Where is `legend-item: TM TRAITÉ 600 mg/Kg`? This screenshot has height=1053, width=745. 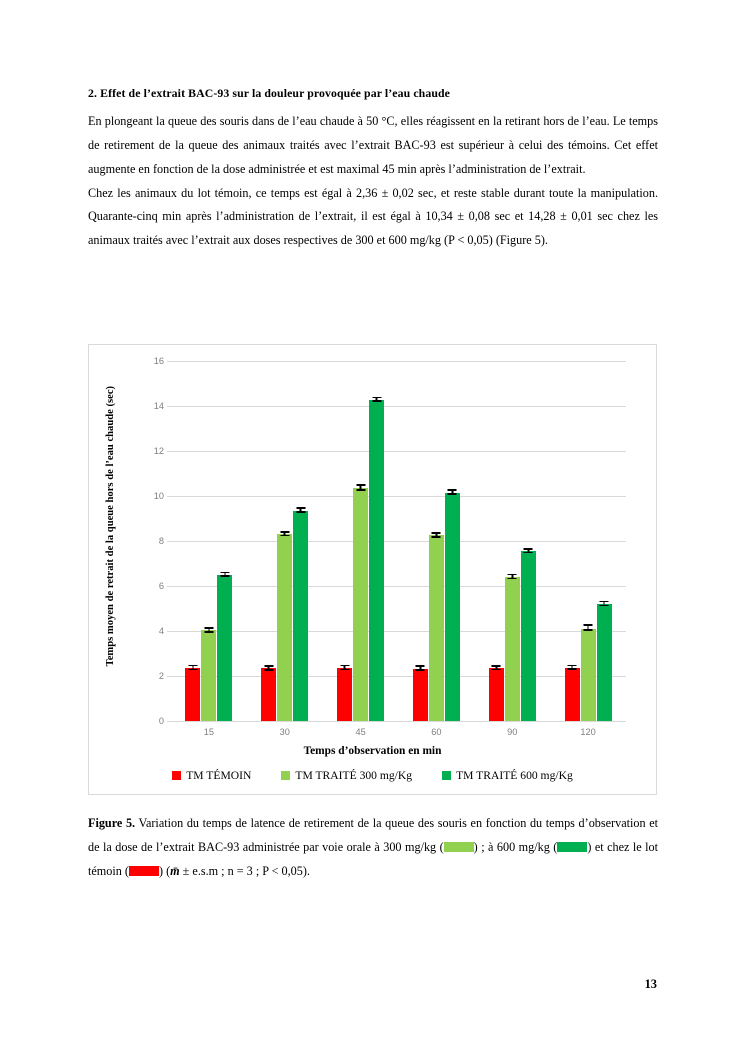 legend-item: TM TRAITÉ 600 mg/Kg is located at coordinates (507, 775).